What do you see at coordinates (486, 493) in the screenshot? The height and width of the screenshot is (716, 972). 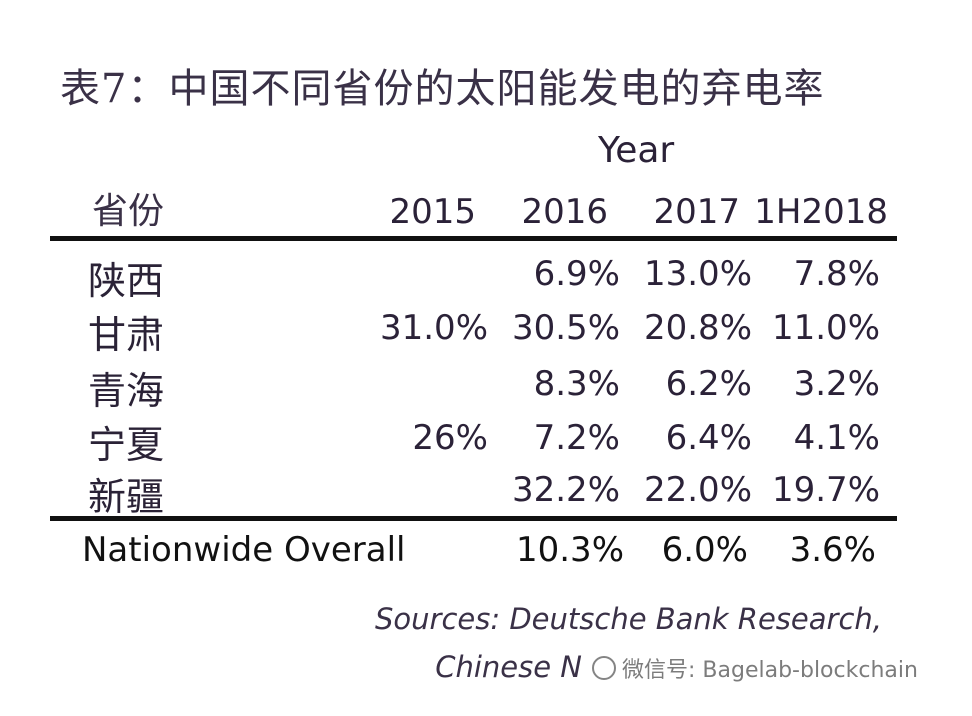 I see `table-row: 新疆 32.2% 22.0% 19.7%` at bounding box center [486, 493].